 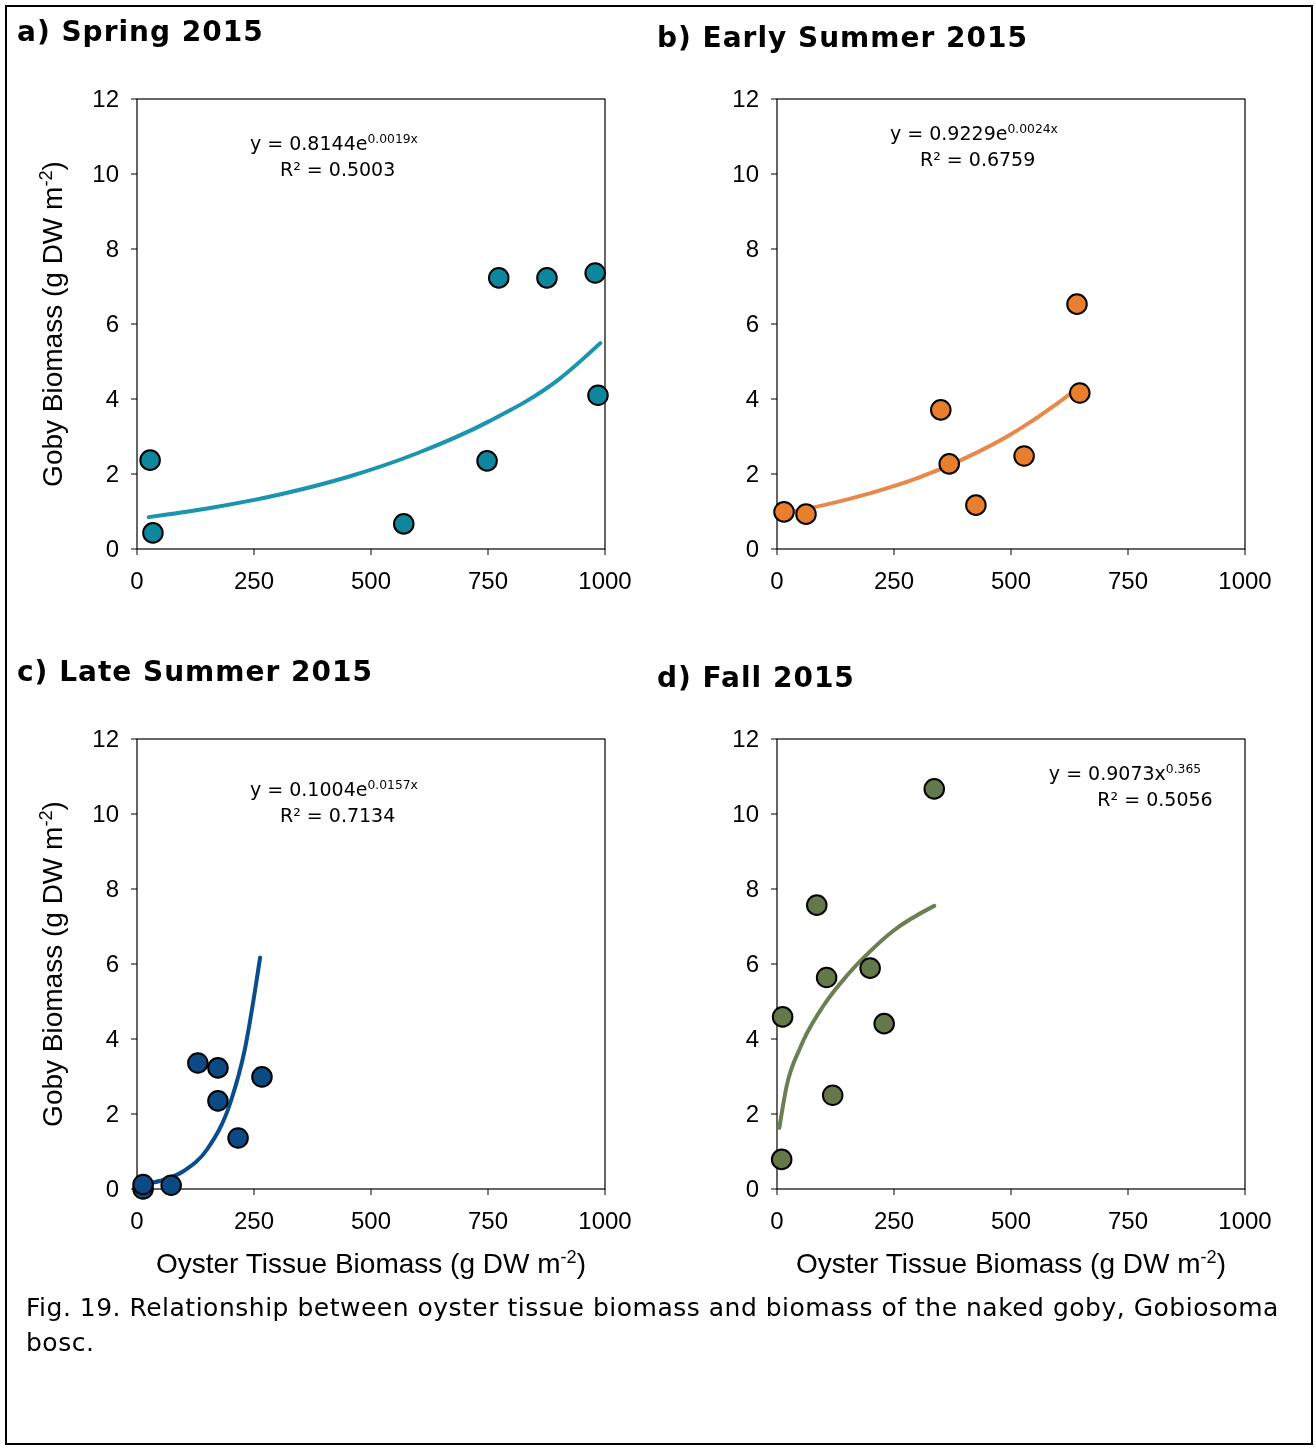 What do you see at coordinates (978, 159) in the screenshot?
I see `annotation: R² = 0.6759` at bounding box center [978, 159].